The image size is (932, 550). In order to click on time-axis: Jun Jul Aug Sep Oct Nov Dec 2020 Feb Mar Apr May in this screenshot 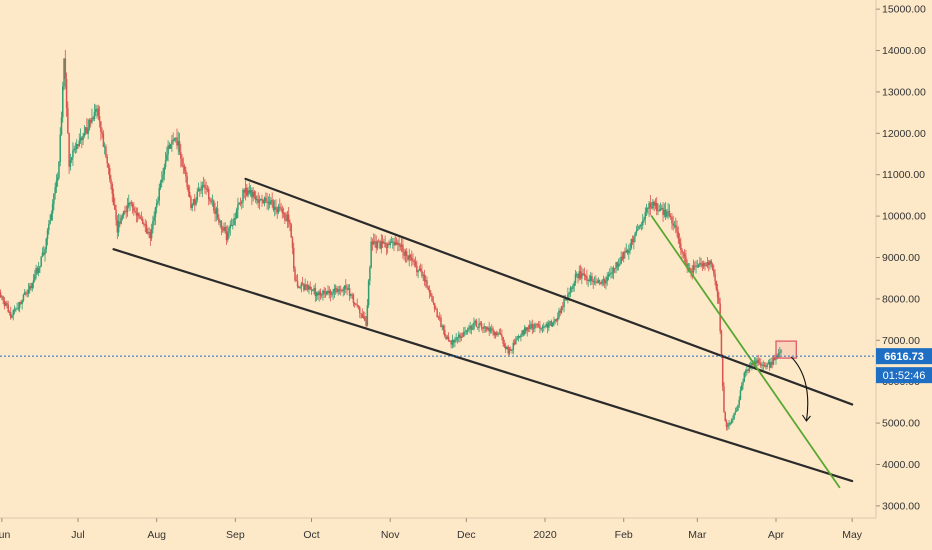, I will do `click(438, 529)`.